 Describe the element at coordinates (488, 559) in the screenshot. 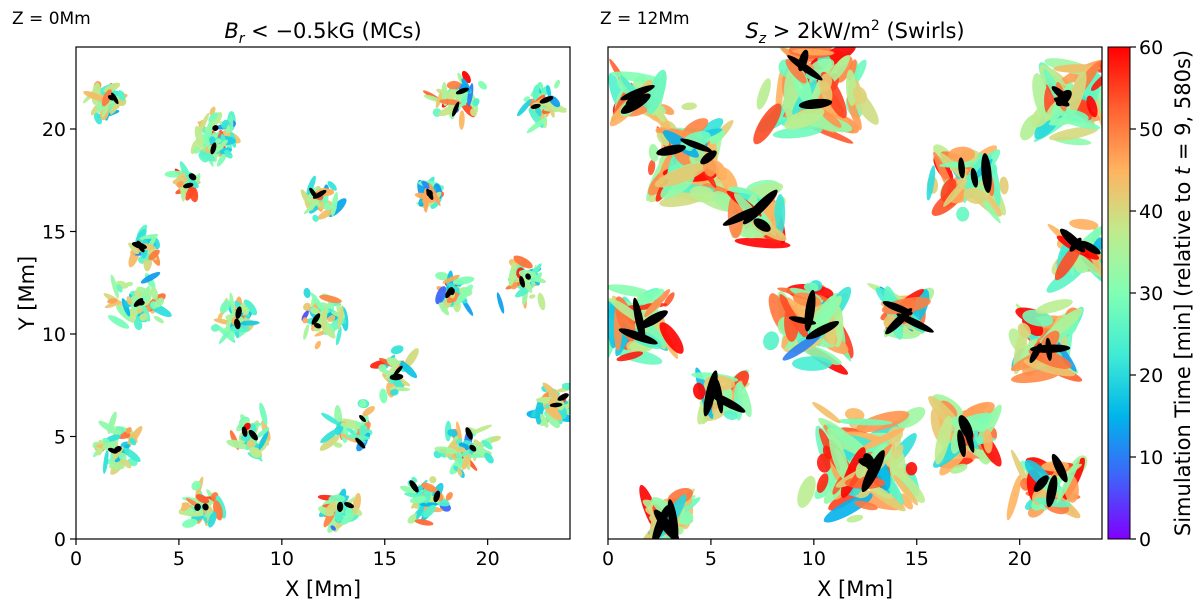

I see `x-tick-label: 20` at that location.